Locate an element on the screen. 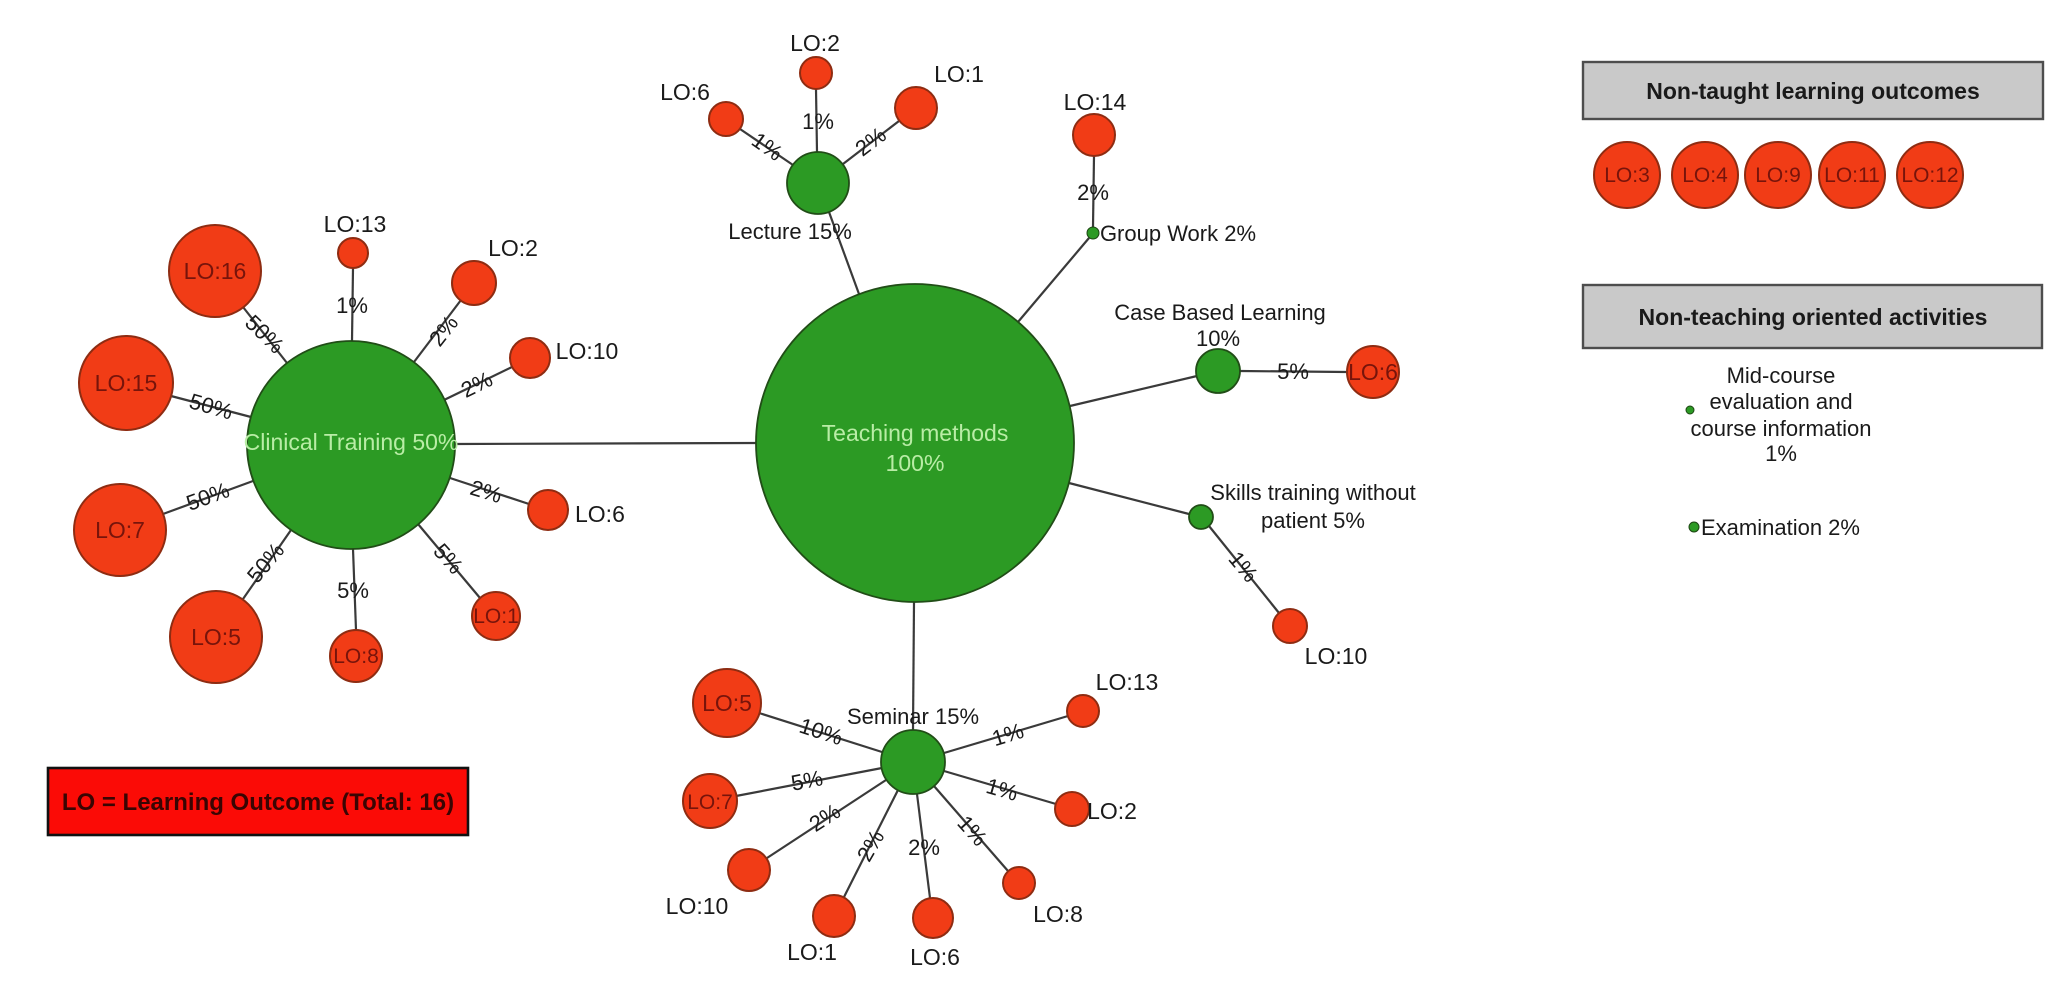  edge-clinical-lo6 is located at coordinates (489, 491).